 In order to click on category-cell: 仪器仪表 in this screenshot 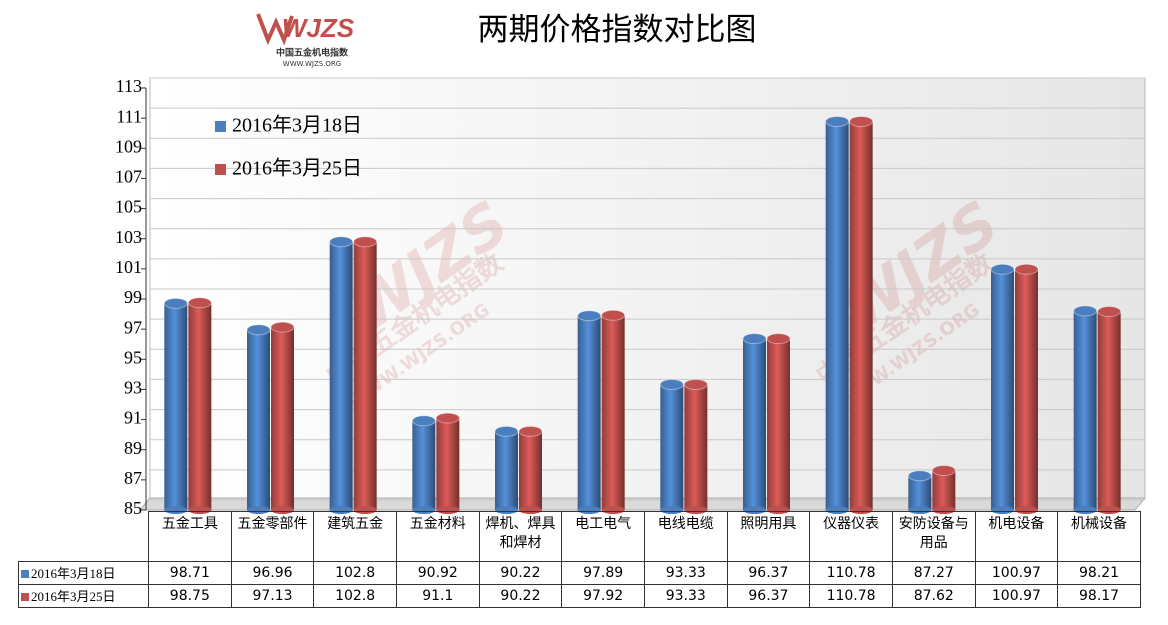, I will do `click(851, 536)`.